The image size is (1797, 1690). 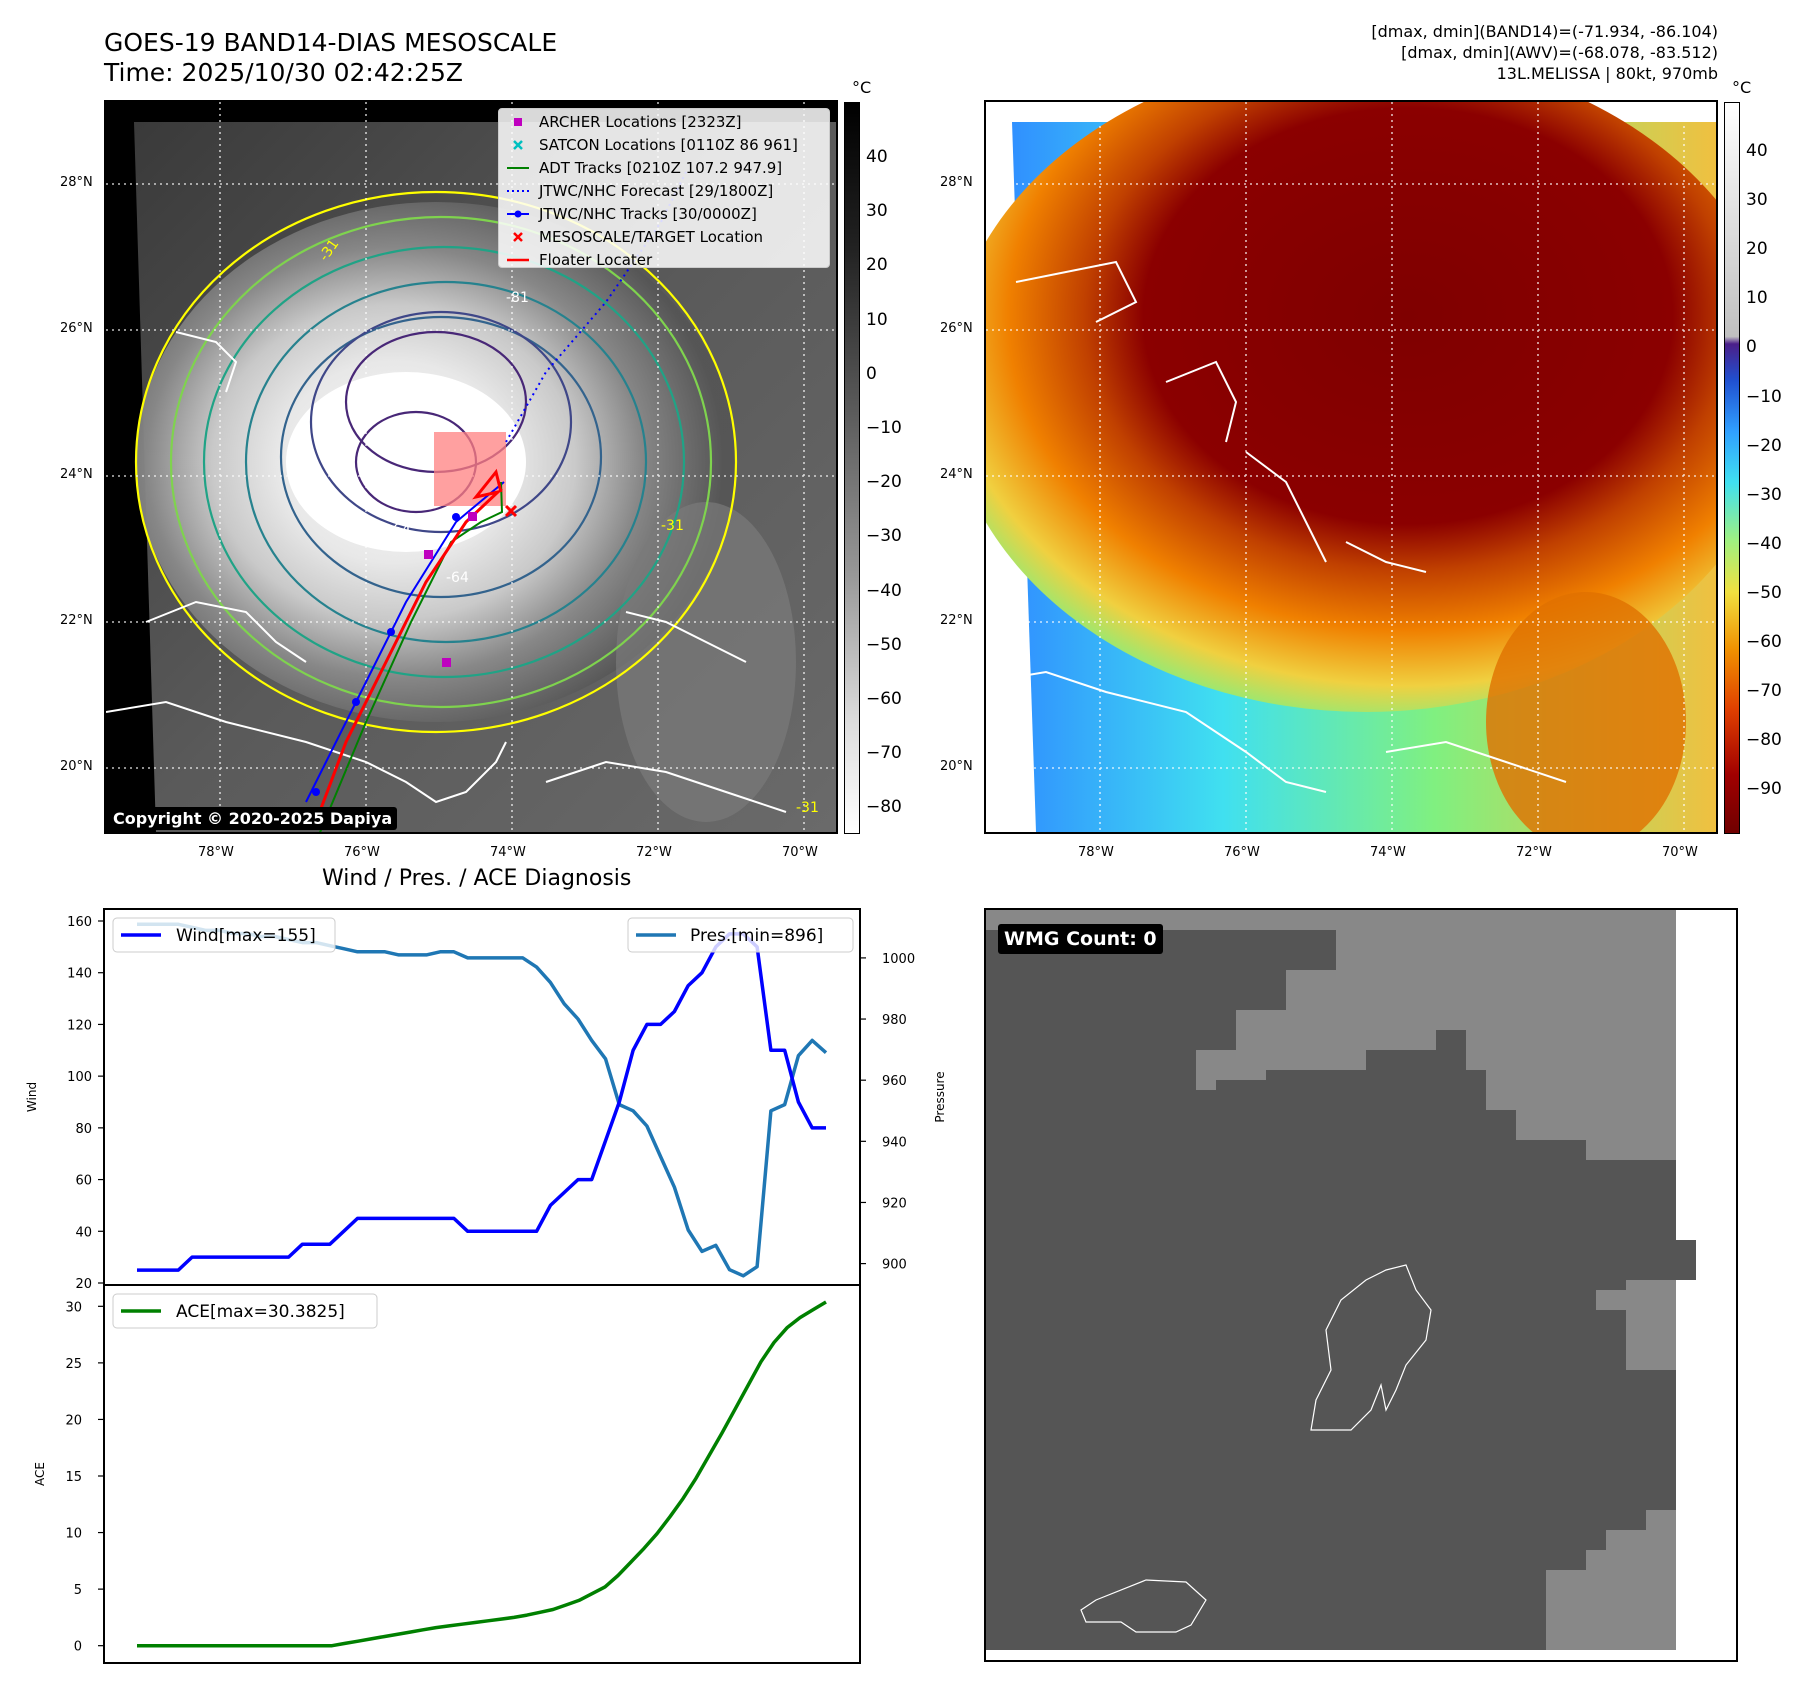 What do you see at coordinates (1764, 543) in the screenshot?
I see `enh-colorbar-tick: −40` at bounding box center [1764, 543].